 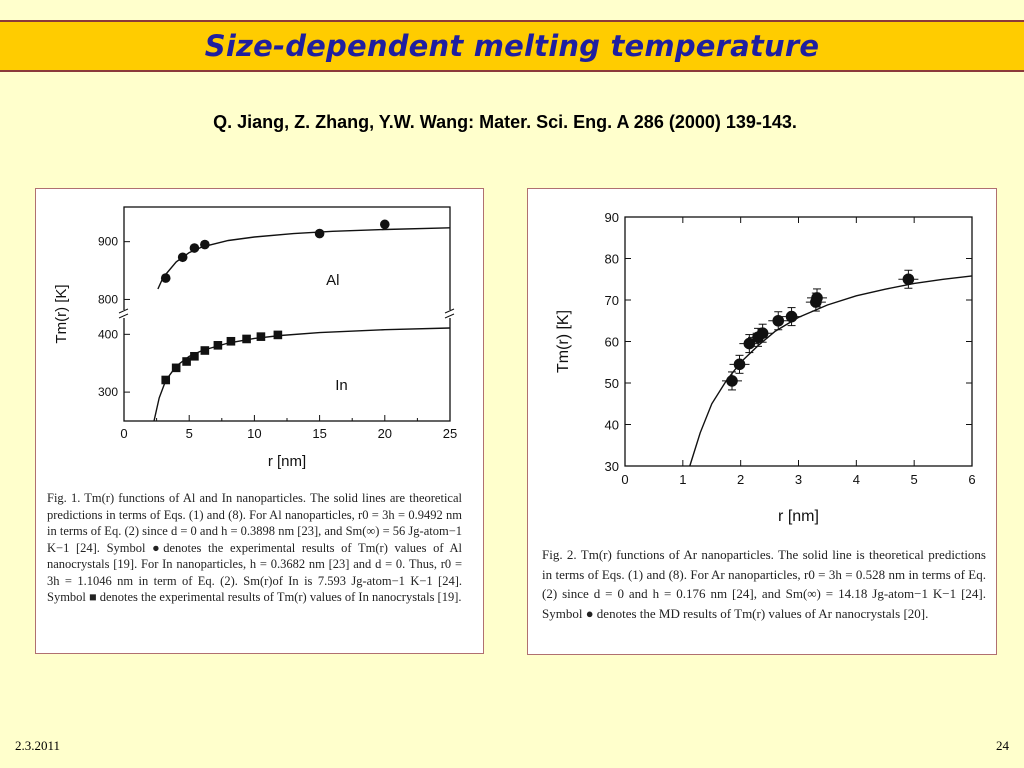 What do you see at coordinates (108, 334) in the screenshot?
I see `y-tick-label: 400` at bounding box center [108, 334].